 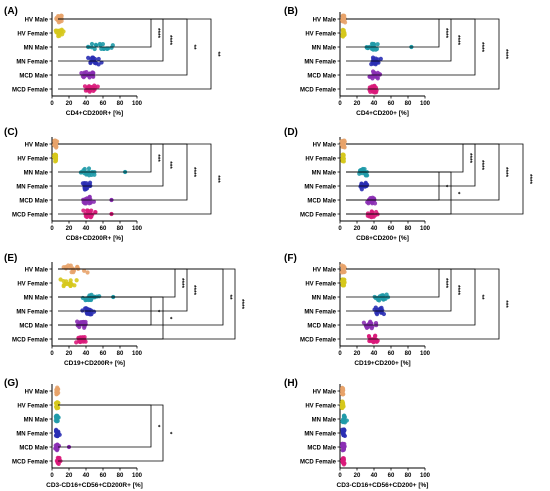 I want to click on x-axis-title: CD19+CD200+ [%], so click(x=382, y=363).